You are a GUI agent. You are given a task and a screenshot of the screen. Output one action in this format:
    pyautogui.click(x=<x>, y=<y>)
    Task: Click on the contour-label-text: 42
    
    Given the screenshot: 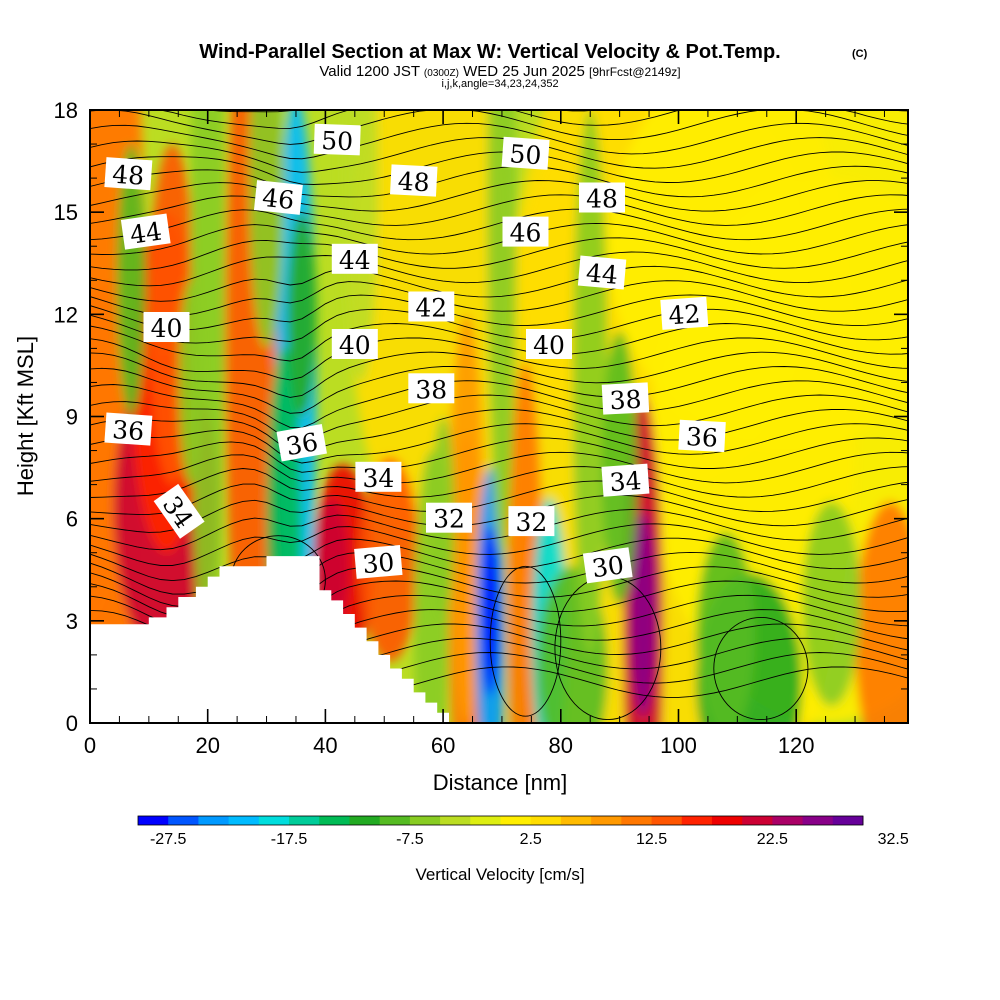 What is the action you would take?
    pyautogui.click(x=685, y=314)
    